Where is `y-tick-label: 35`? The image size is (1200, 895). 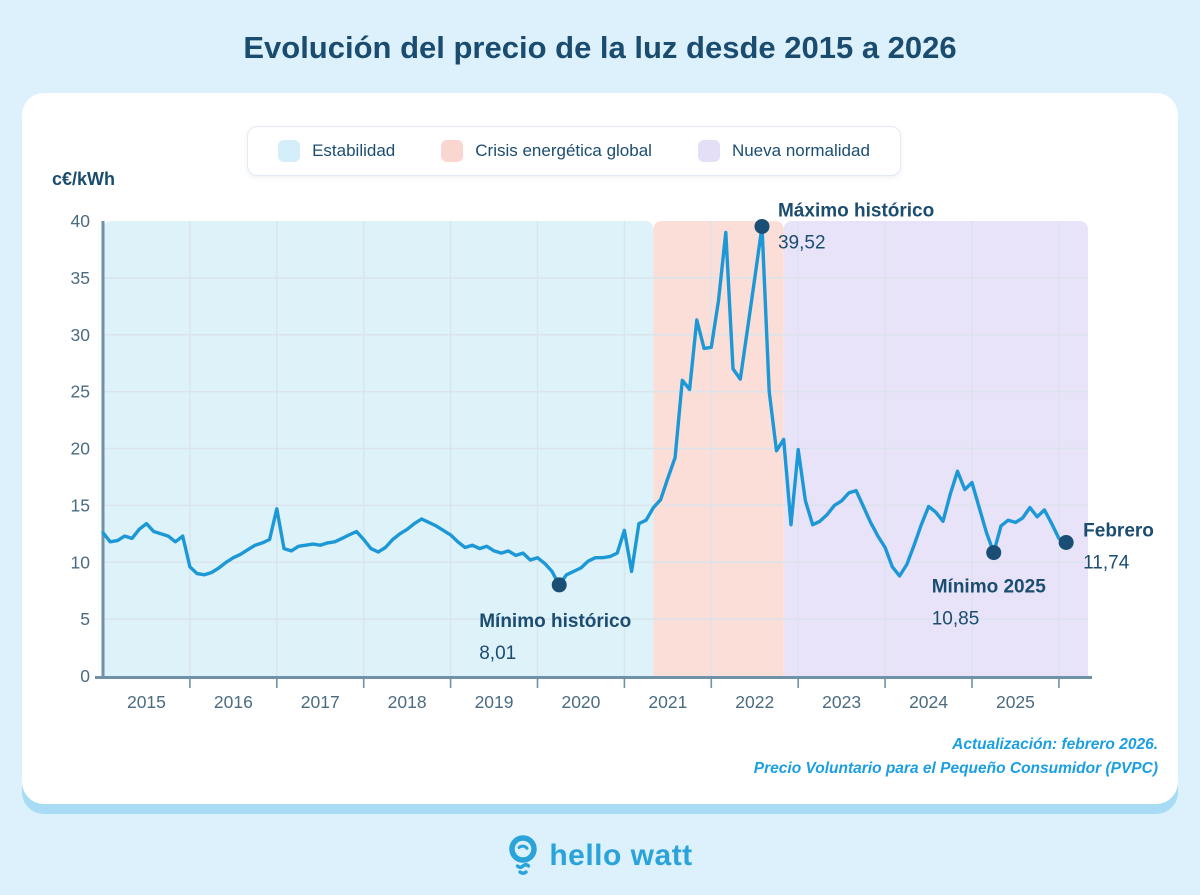 y-tick-label: 35 is located at coordinates (80, 278).